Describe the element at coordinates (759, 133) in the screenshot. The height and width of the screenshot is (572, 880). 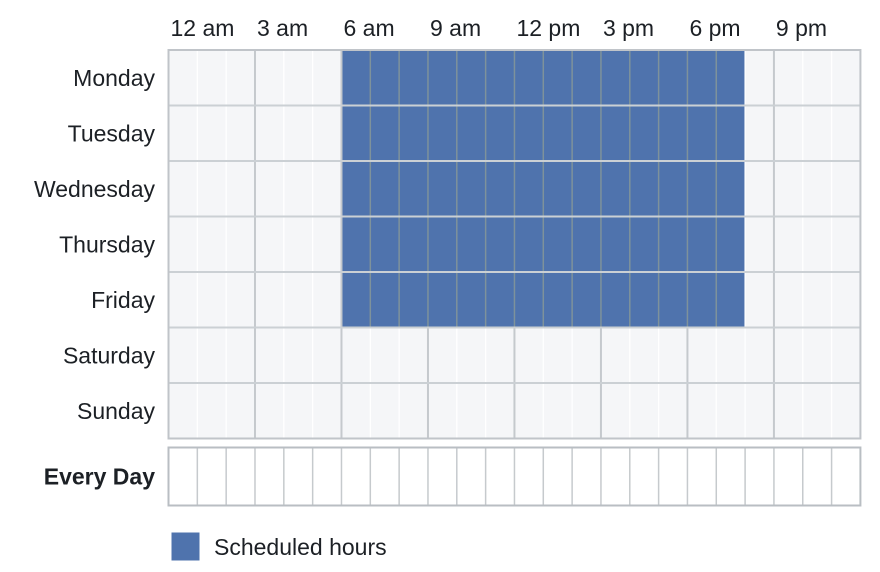
I see `schedule-cell-tuesday-h20` at that location.